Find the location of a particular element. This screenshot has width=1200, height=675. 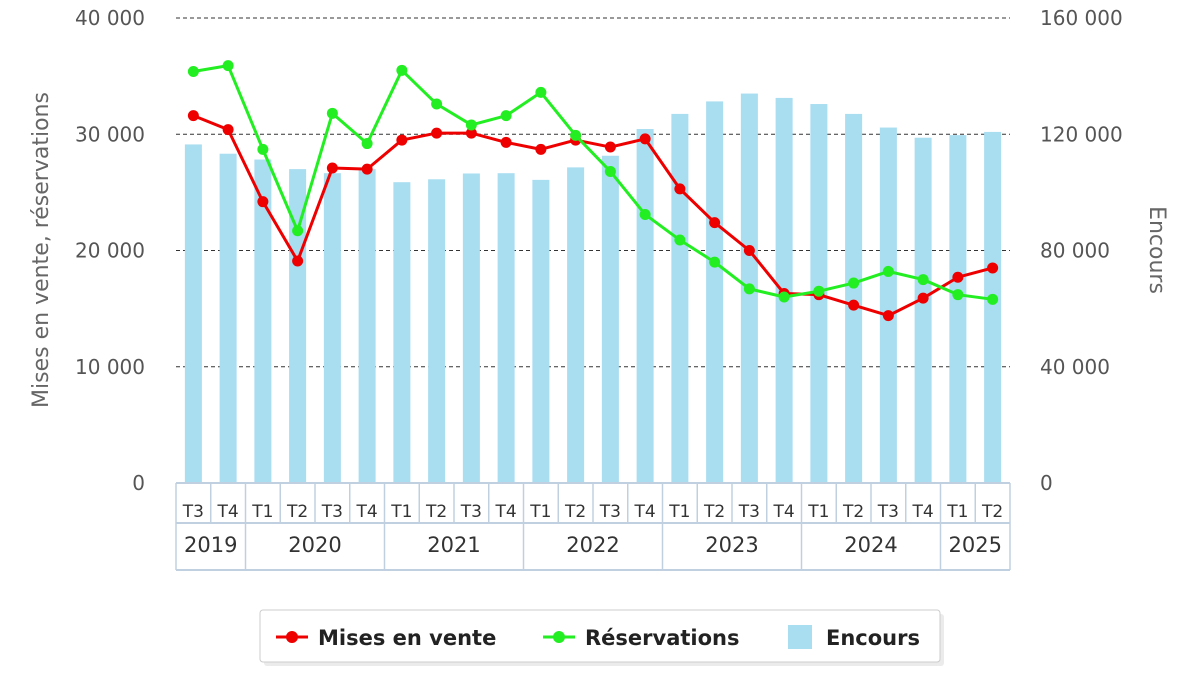

legend-item-reservations: Réservations is located at coordinates (641, 638).